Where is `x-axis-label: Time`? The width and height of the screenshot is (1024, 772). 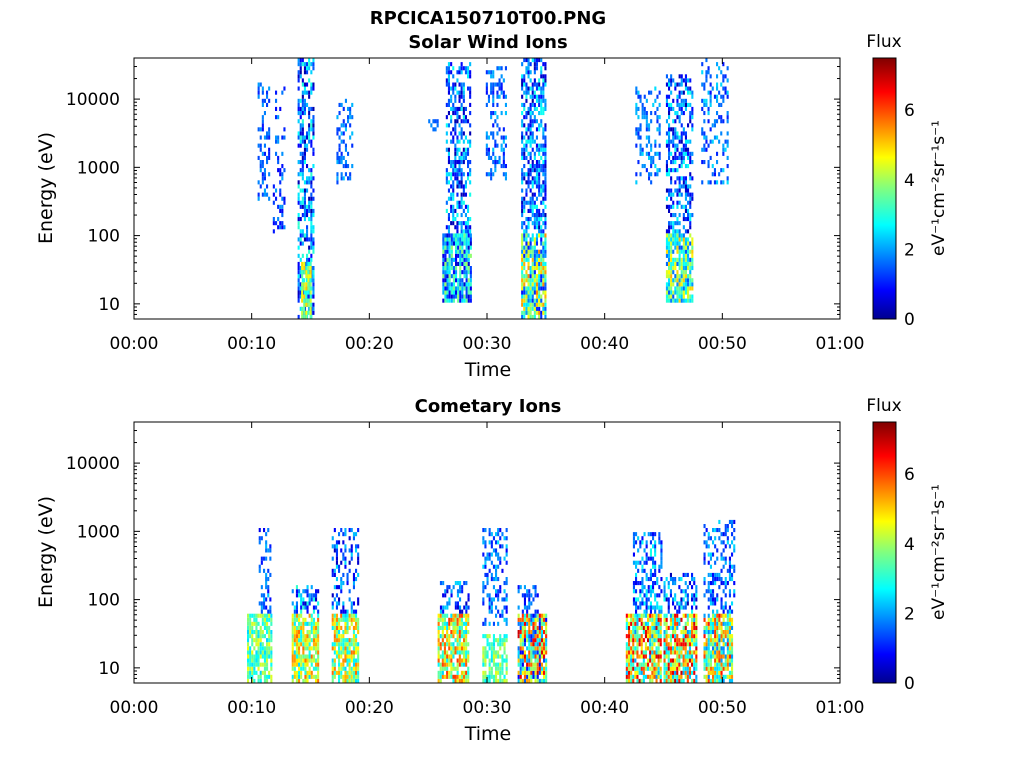
x-axis-label: Time is located at coordinates (488, 370).